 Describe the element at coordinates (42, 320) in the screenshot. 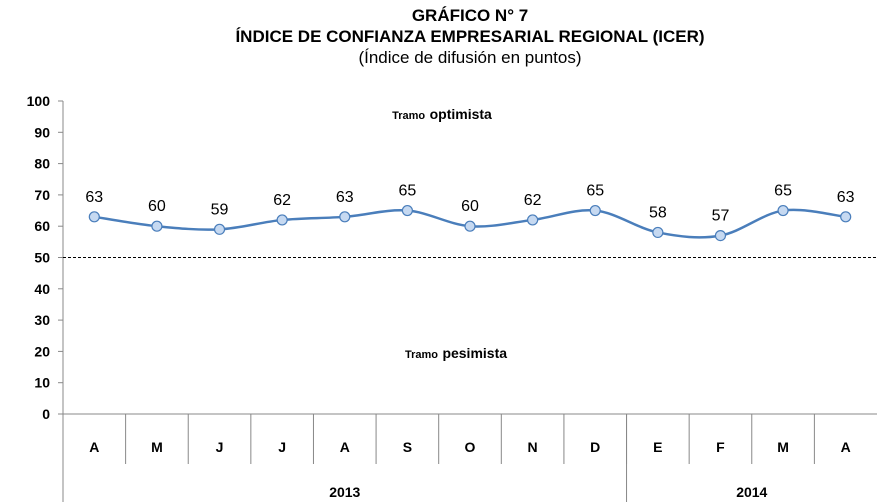

I see `y-tick-label: 30` at that location.